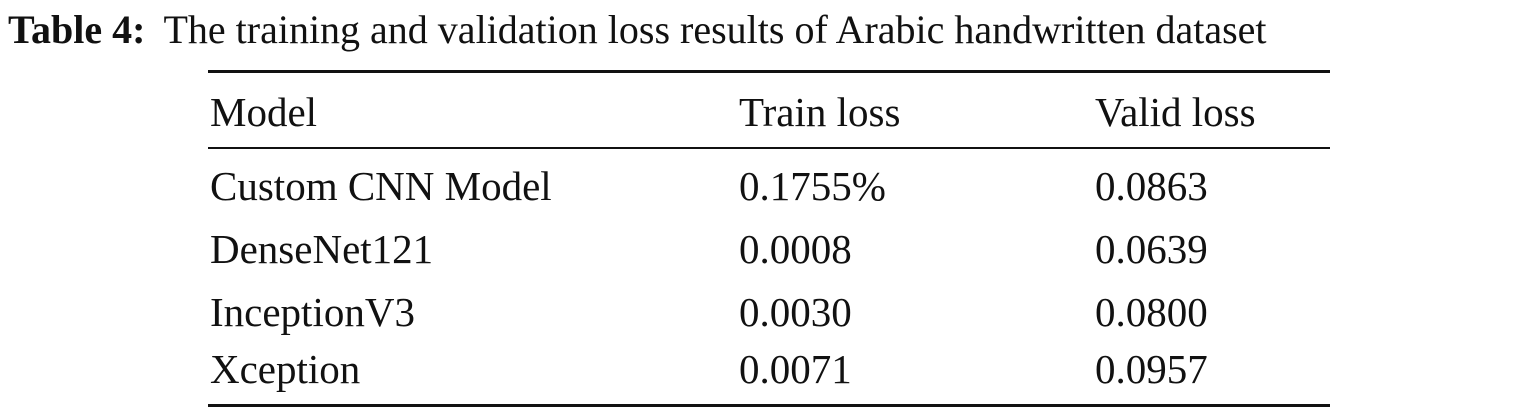  What do you see at coordinates (264, 112) in the screenshot?
I see `header-model: Model` at bounding box center [264, 112].